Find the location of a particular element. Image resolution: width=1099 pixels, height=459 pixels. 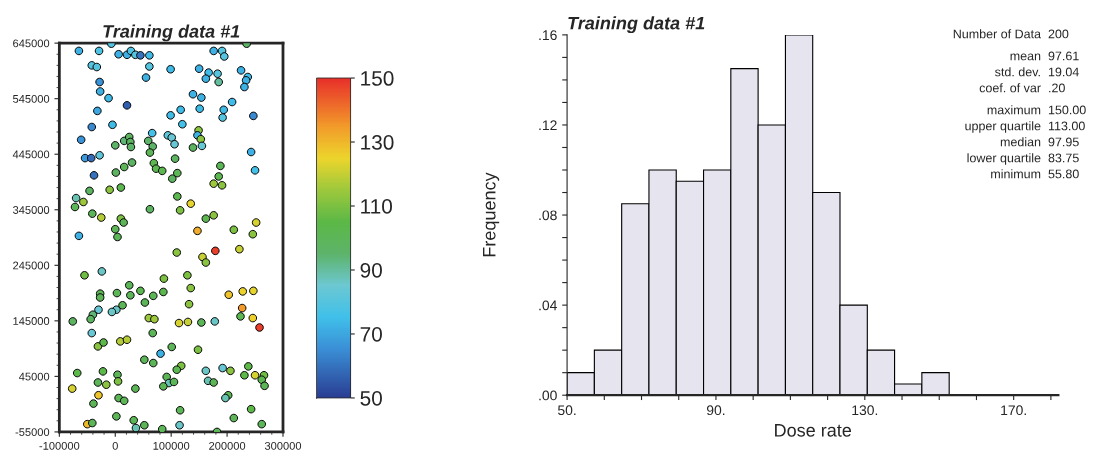

x-axis-title: Dose rate is located at coordinates (813, 430).